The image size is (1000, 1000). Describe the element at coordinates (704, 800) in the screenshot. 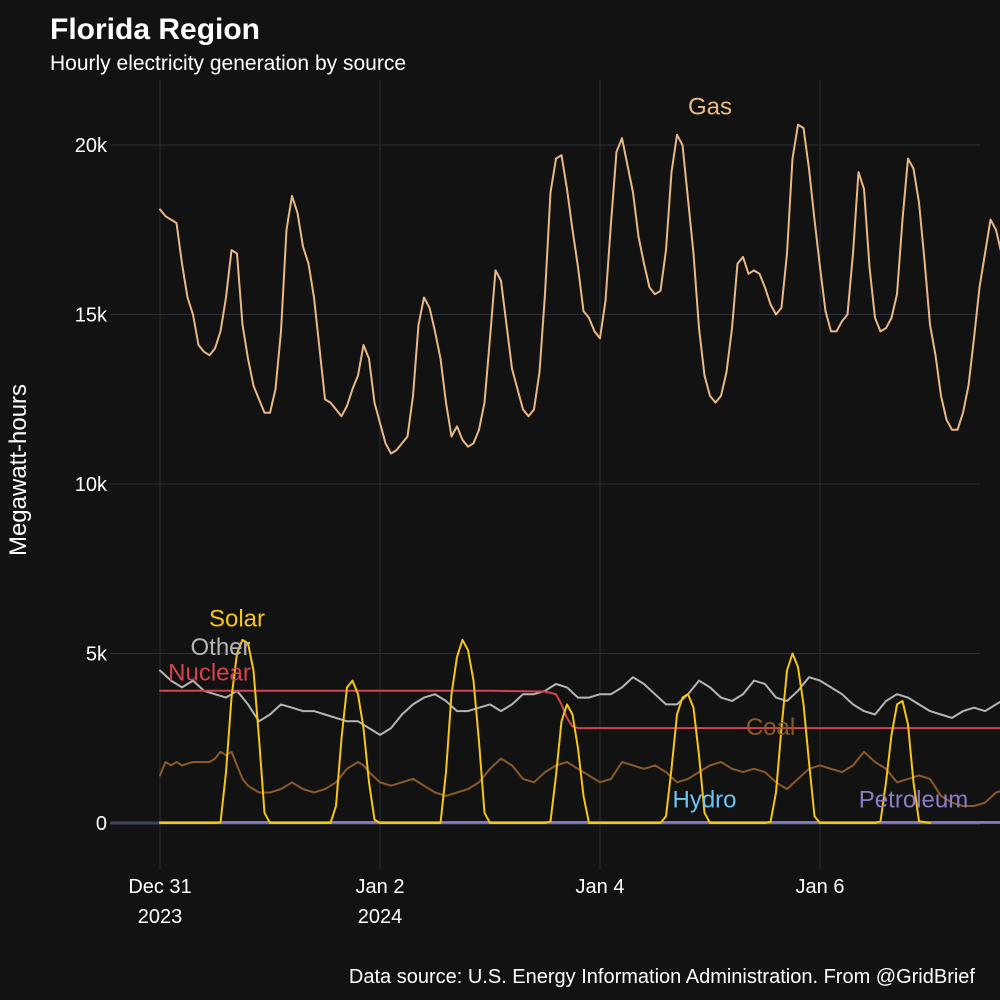

I see `series-label-hydro: Hydro` at that location.